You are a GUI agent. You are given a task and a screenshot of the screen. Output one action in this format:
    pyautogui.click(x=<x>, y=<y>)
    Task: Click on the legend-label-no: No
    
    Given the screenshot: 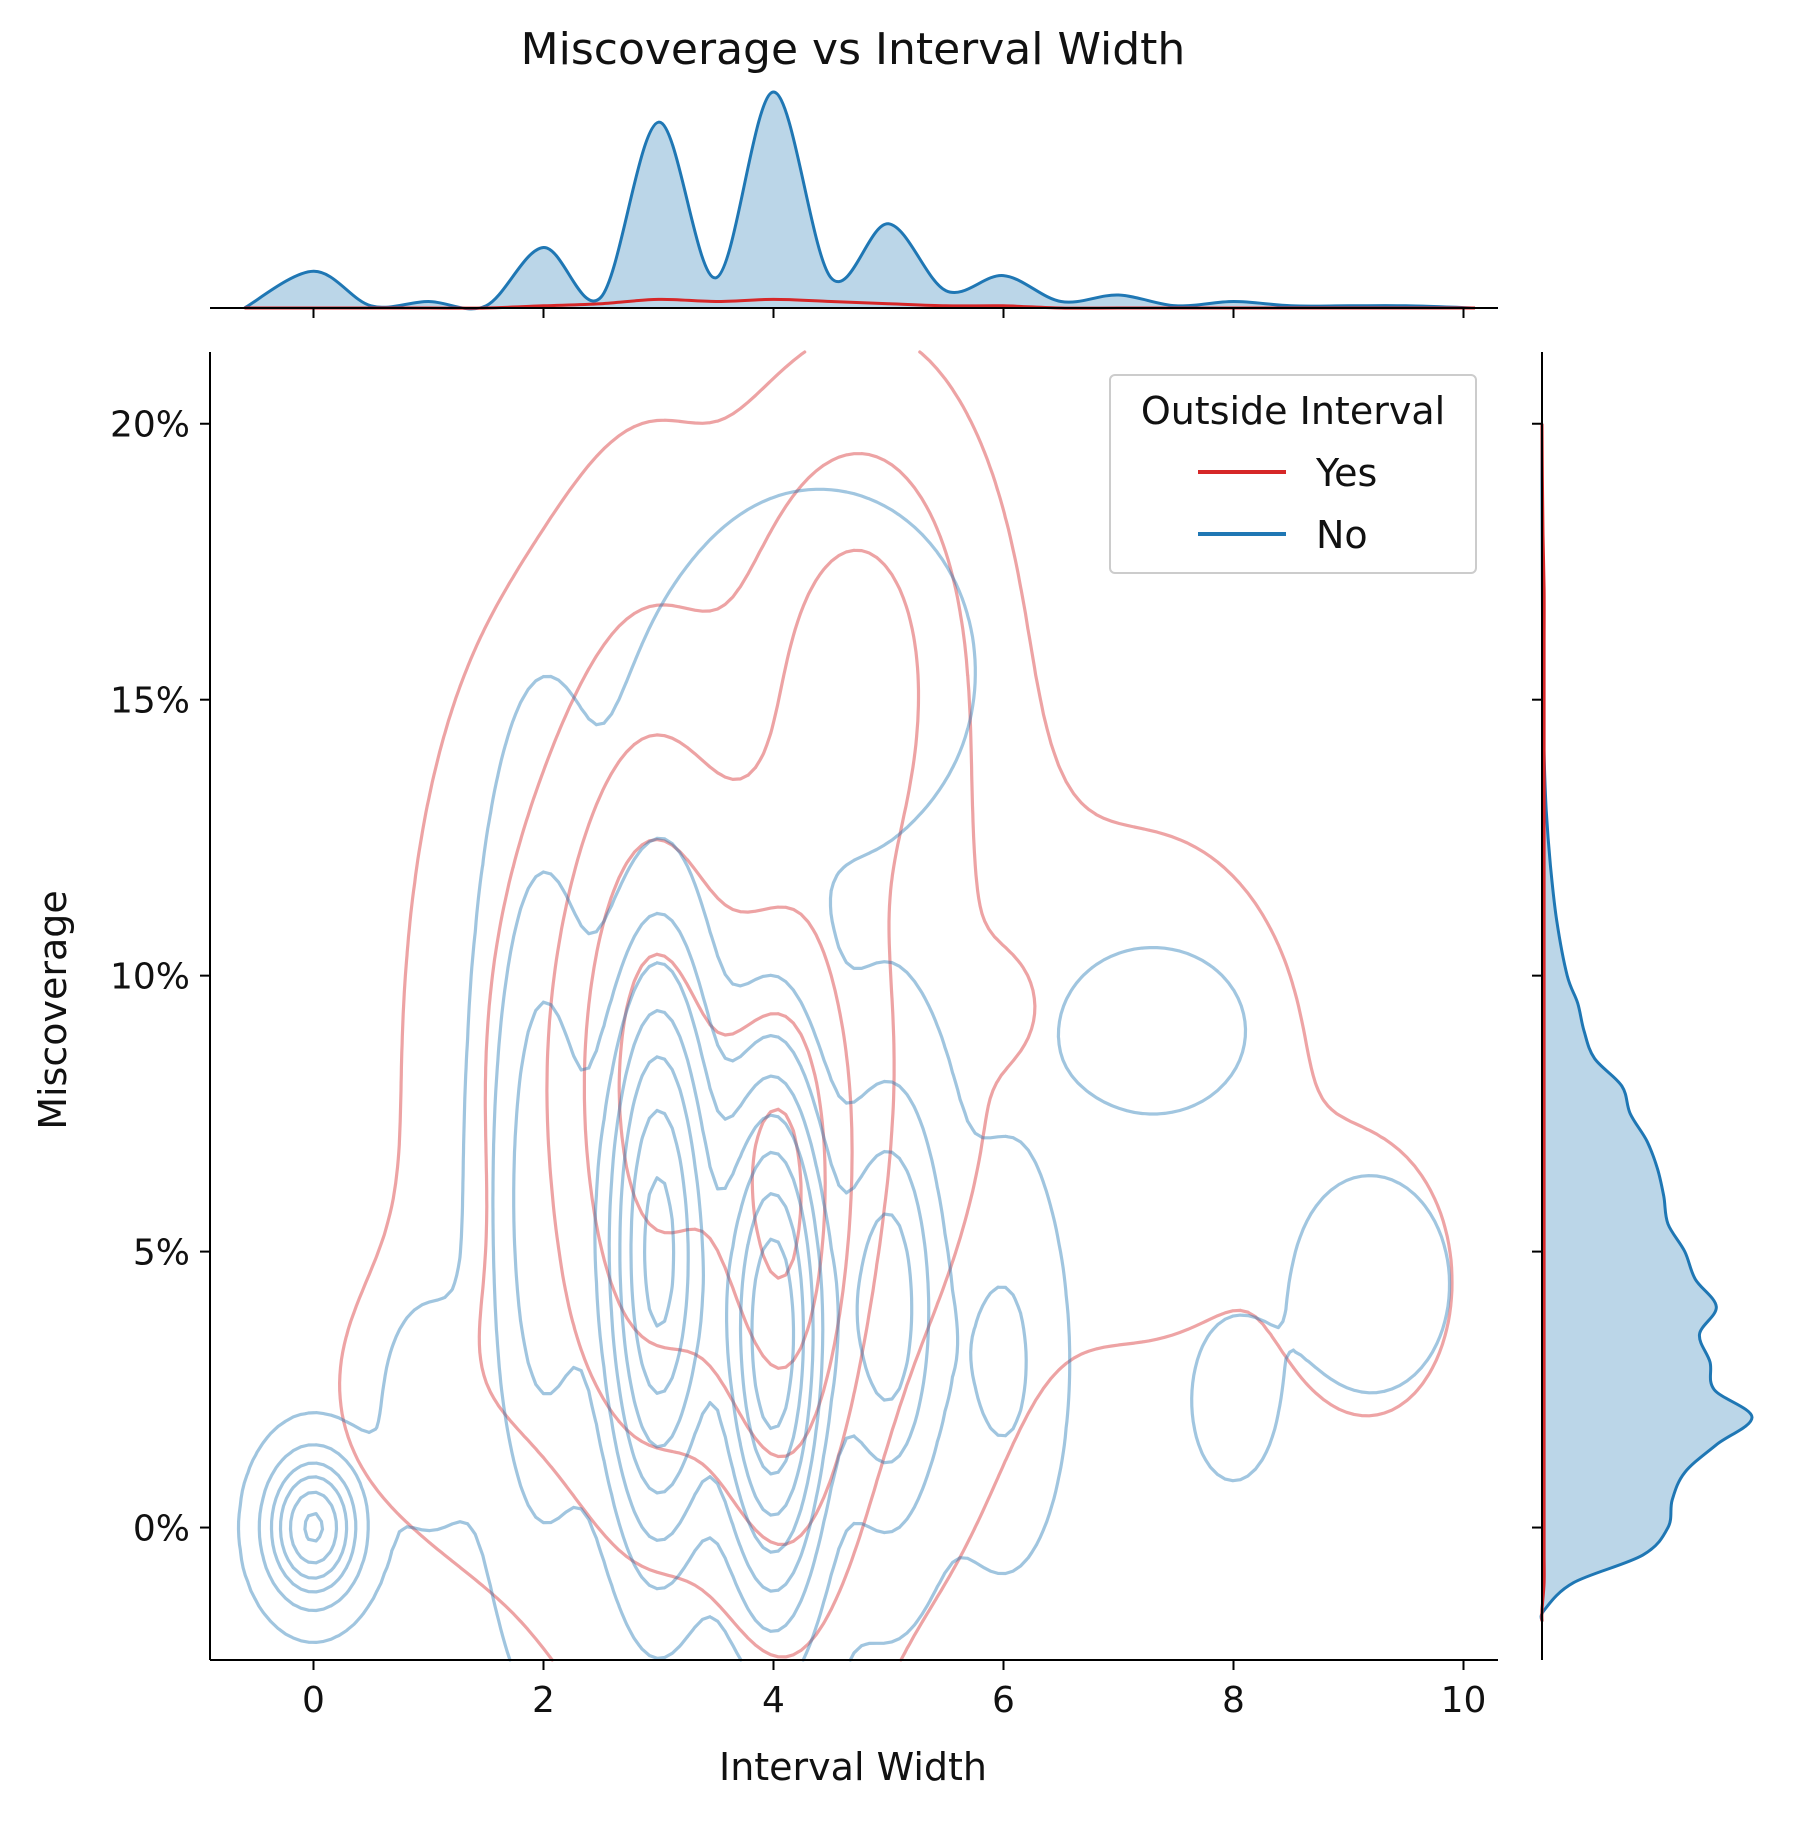 What is the action you would take?
    pyautogui.click(x=1342, y=535)
    